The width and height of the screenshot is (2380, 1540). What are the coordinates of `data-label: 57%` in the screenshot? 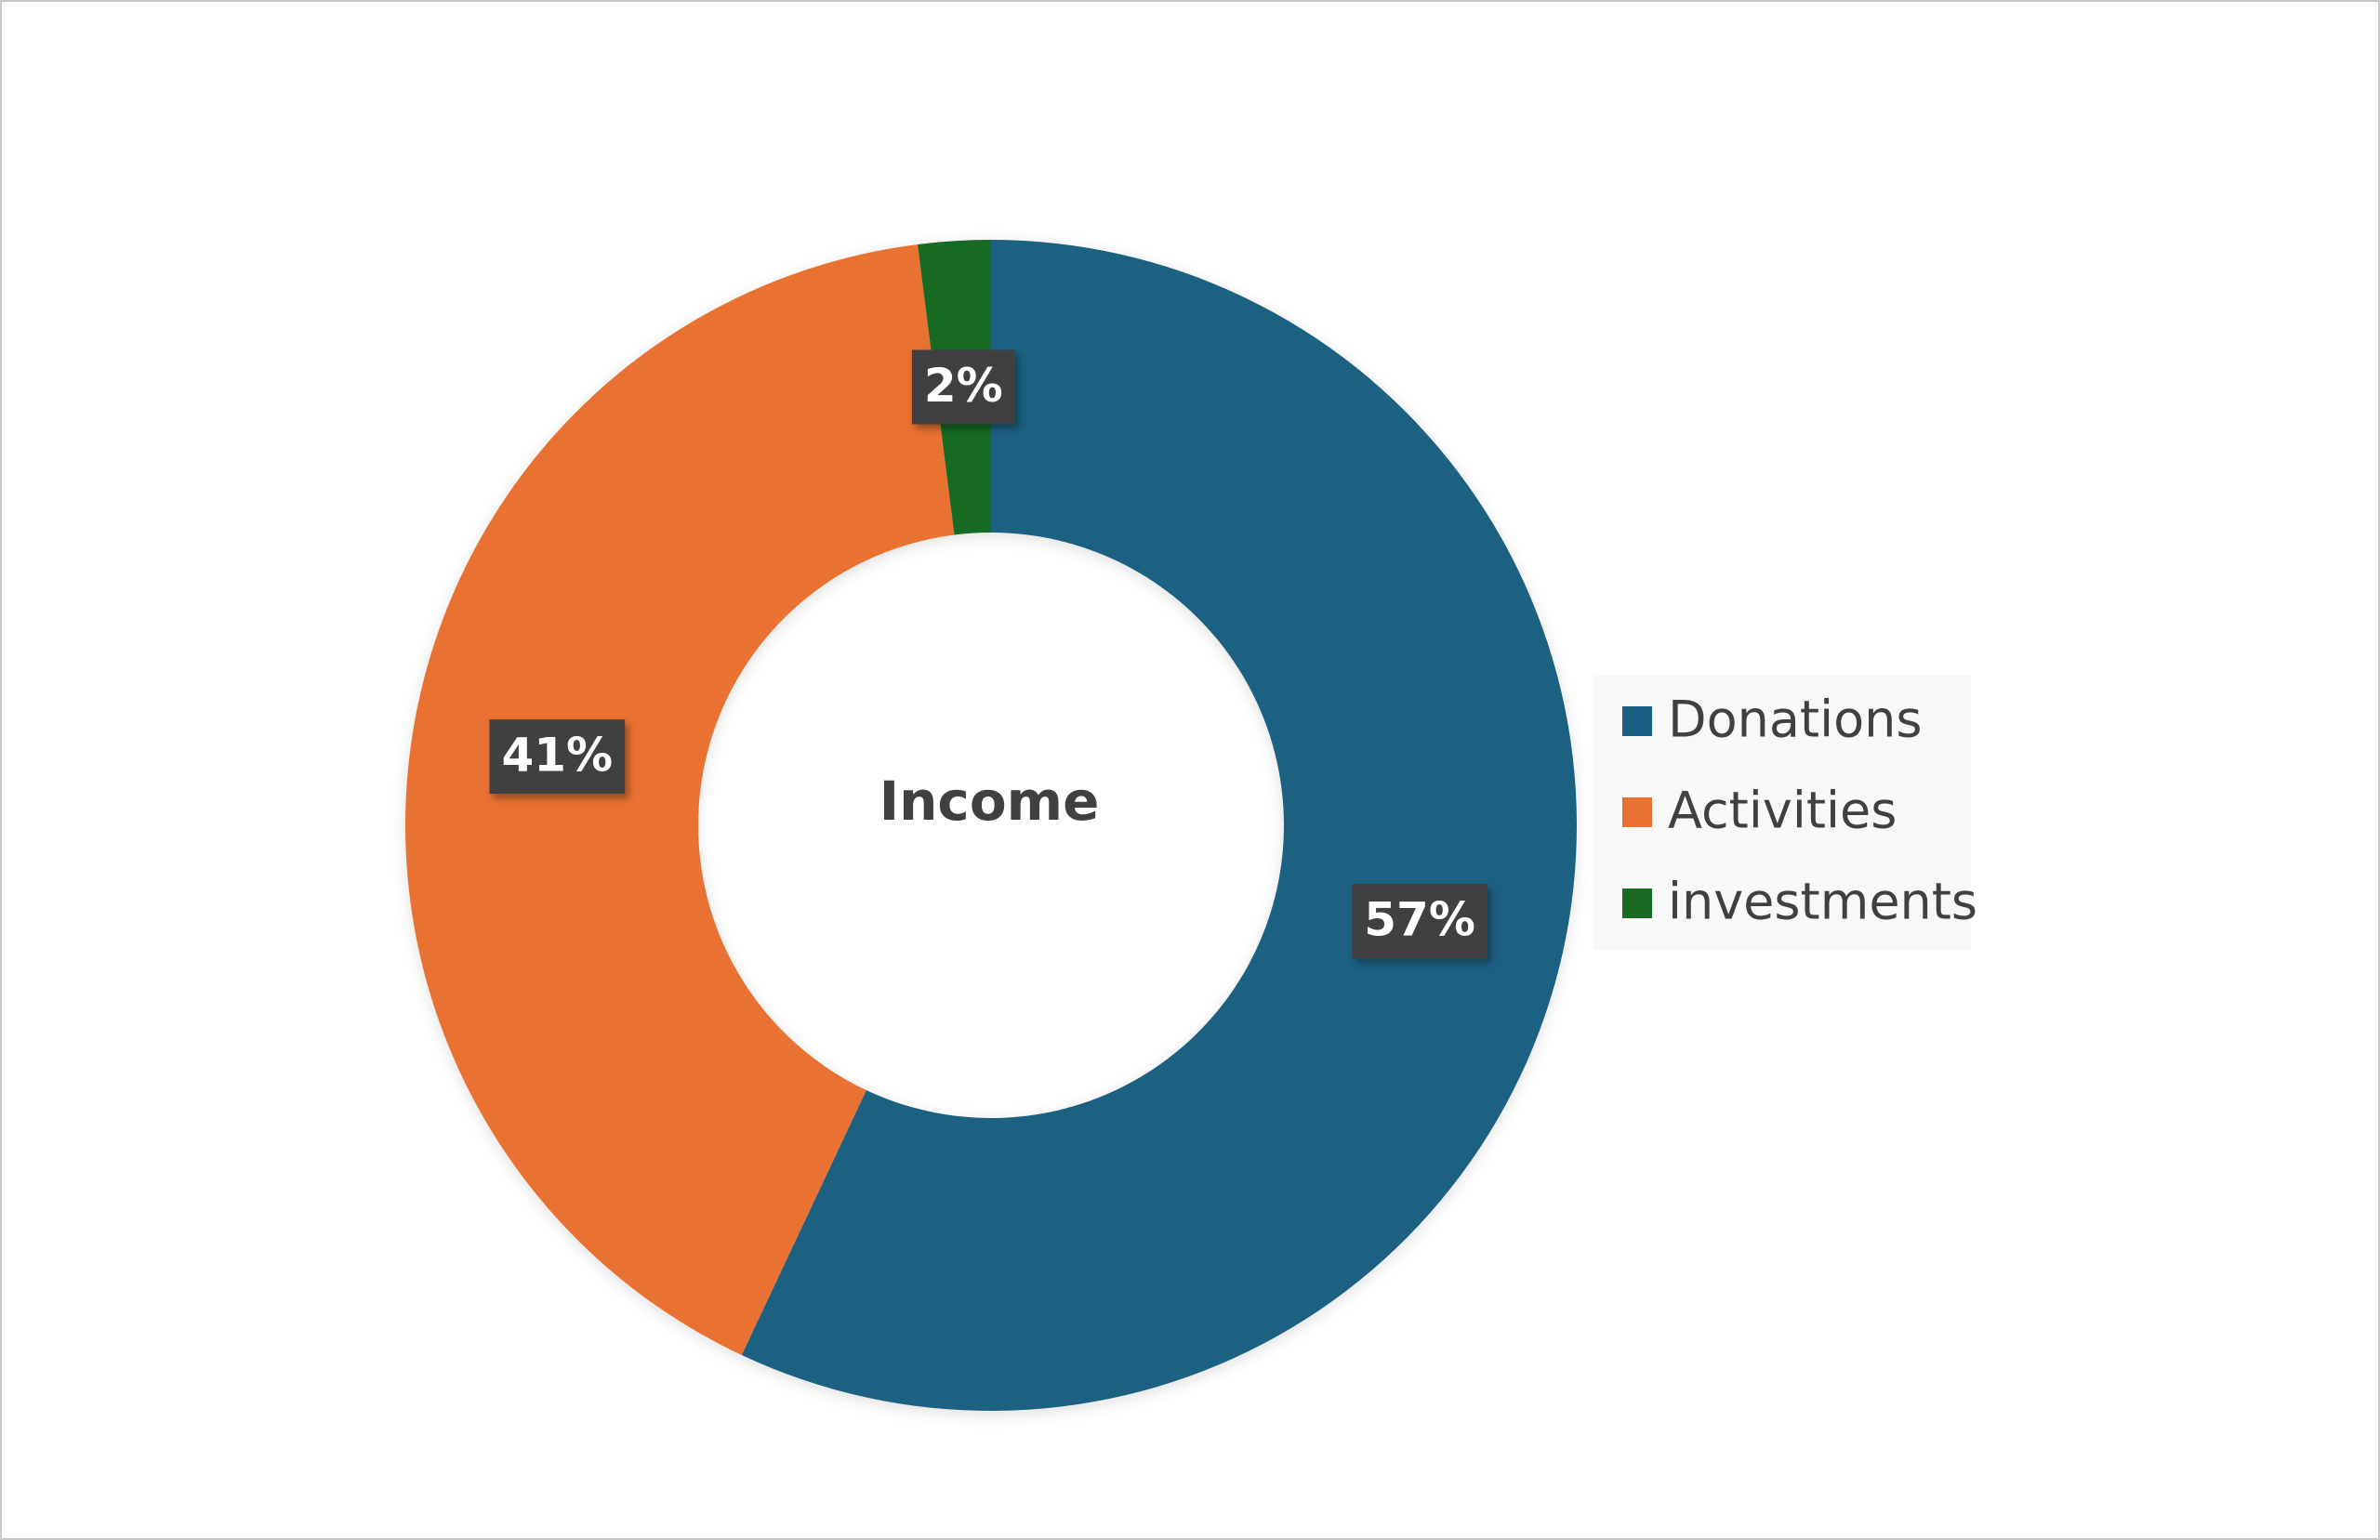 It's located at (1420, 921).